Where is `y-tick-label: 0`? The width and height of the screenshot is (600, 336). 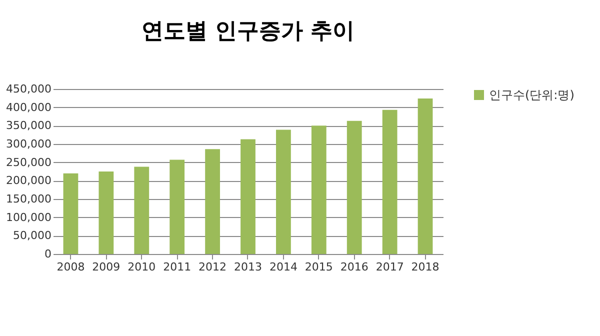 y-tick-label: 0 is located at coordinates (48, 254).